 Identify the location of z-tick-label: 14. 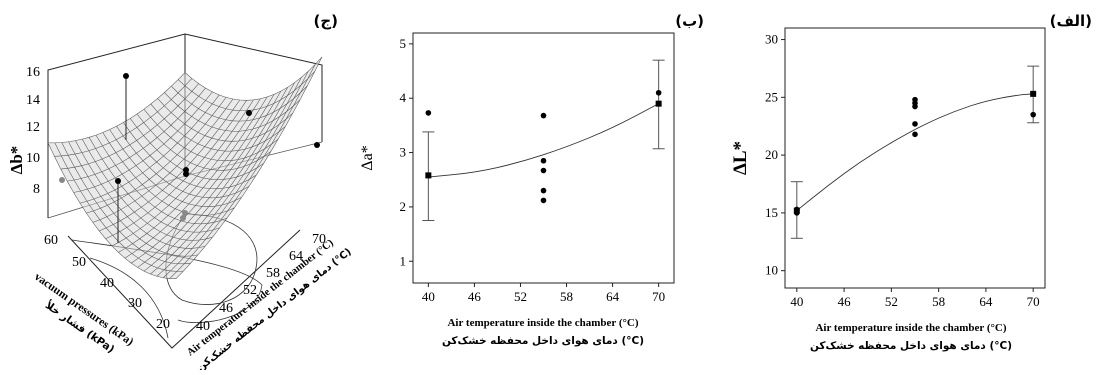
(33, 100).